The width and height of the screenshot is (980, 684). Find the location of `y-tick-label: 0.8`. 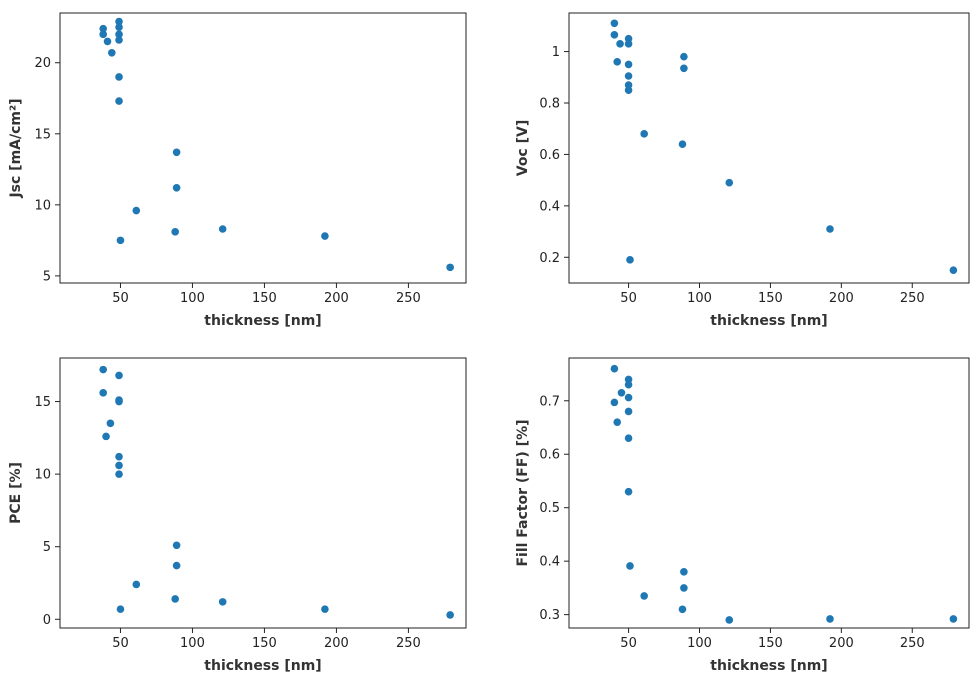

y-tick-label: 0.8 is located at coordinates (549, 104).